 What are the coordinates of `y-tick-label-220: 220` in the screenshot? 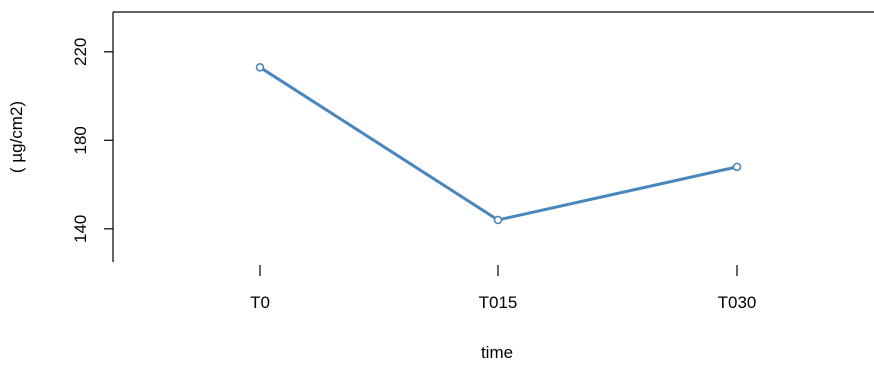 It's located at (80, 52).